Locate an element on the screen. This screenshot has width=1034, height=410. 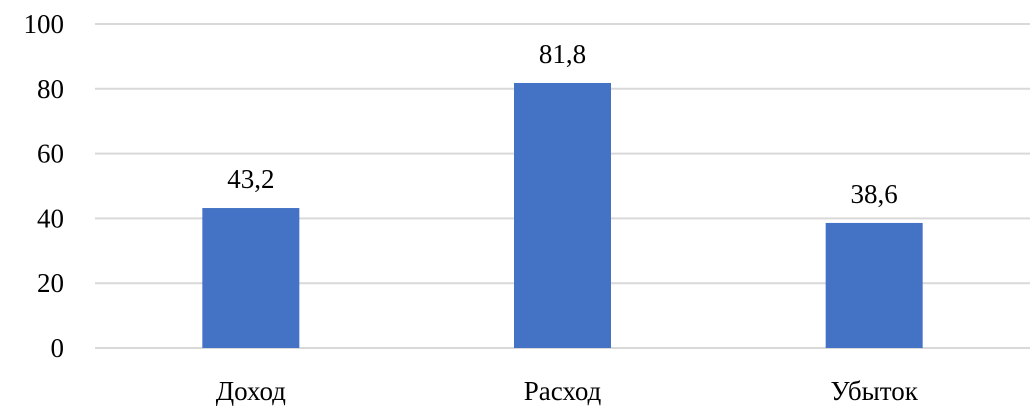
y-axis-ticks: 0 20 40 60 80 100 is located at coordinates (44, 186).